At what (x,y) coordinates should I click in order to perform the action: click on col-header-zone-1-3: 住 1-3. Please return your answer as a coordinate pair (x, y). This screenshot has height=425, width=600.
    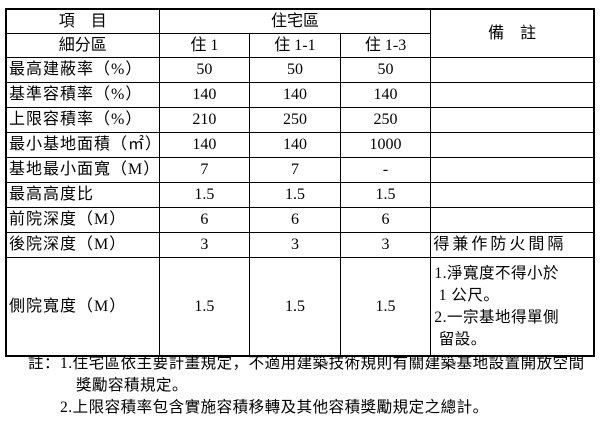
    Looking at the image, I should click on (385, 45).